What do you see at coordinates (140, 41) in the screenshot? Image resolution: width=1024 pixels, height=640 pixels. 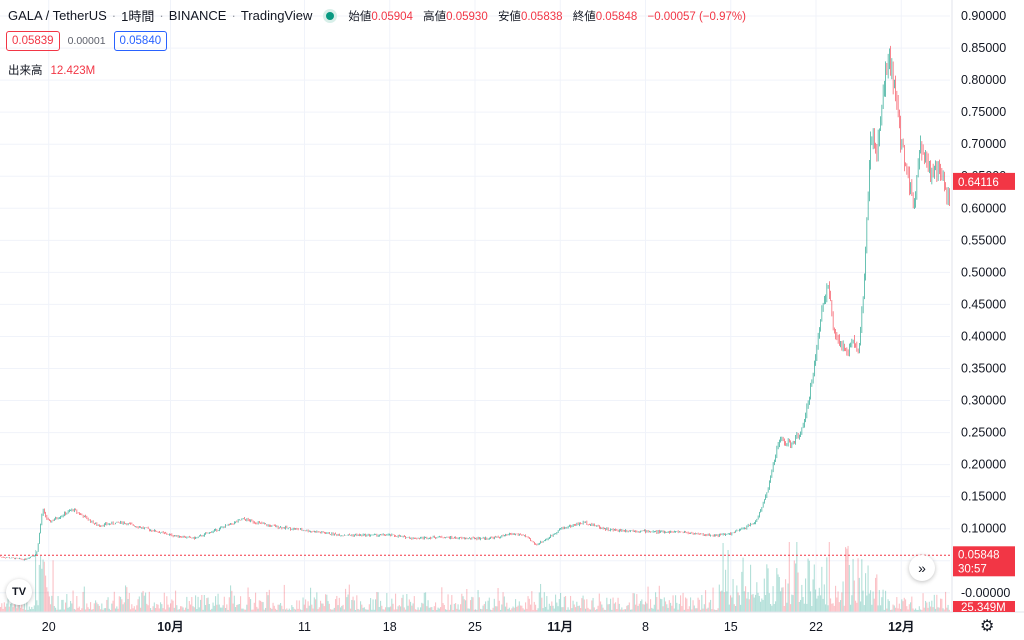 I see `buy-button: 0.05840` at bounding box center [140, 41].